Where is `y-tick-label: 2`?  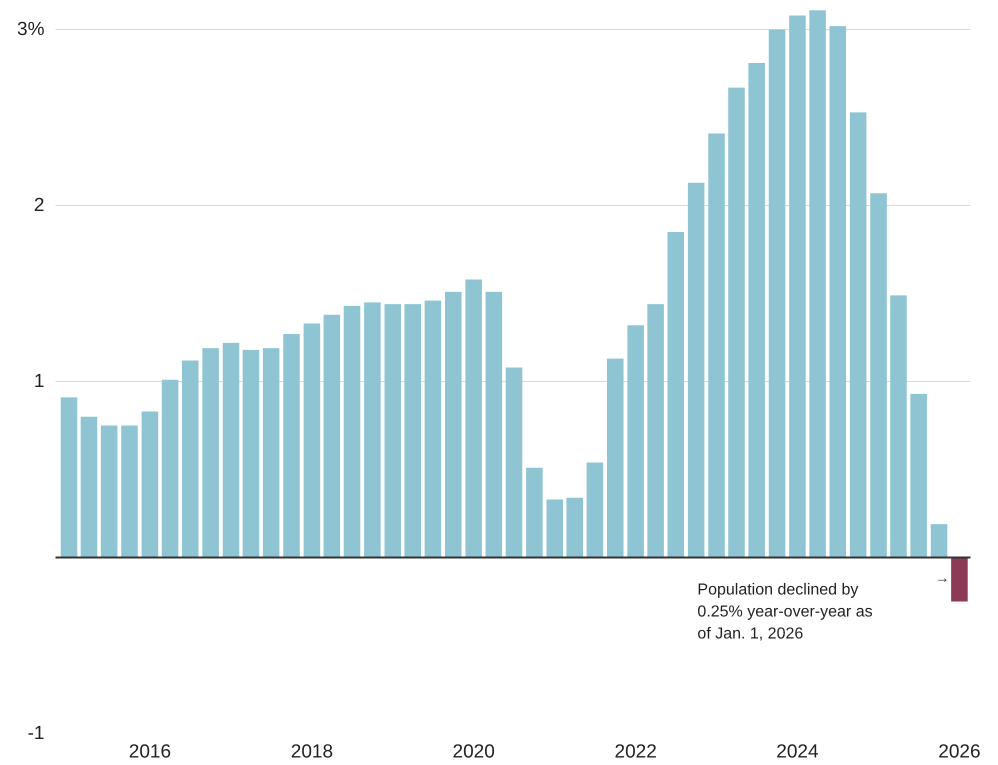
y-tick-label: 2 is located at coordinates (39, 205).